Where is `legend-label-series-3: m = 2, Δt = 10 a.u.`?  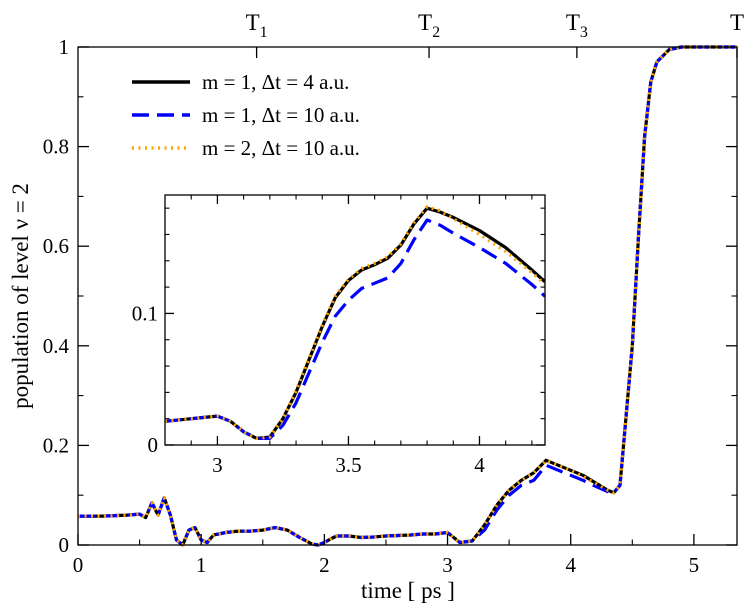
legend-label-series-3: m = 2, Δt = 10 a.u. is located at coordinates (281, 148).